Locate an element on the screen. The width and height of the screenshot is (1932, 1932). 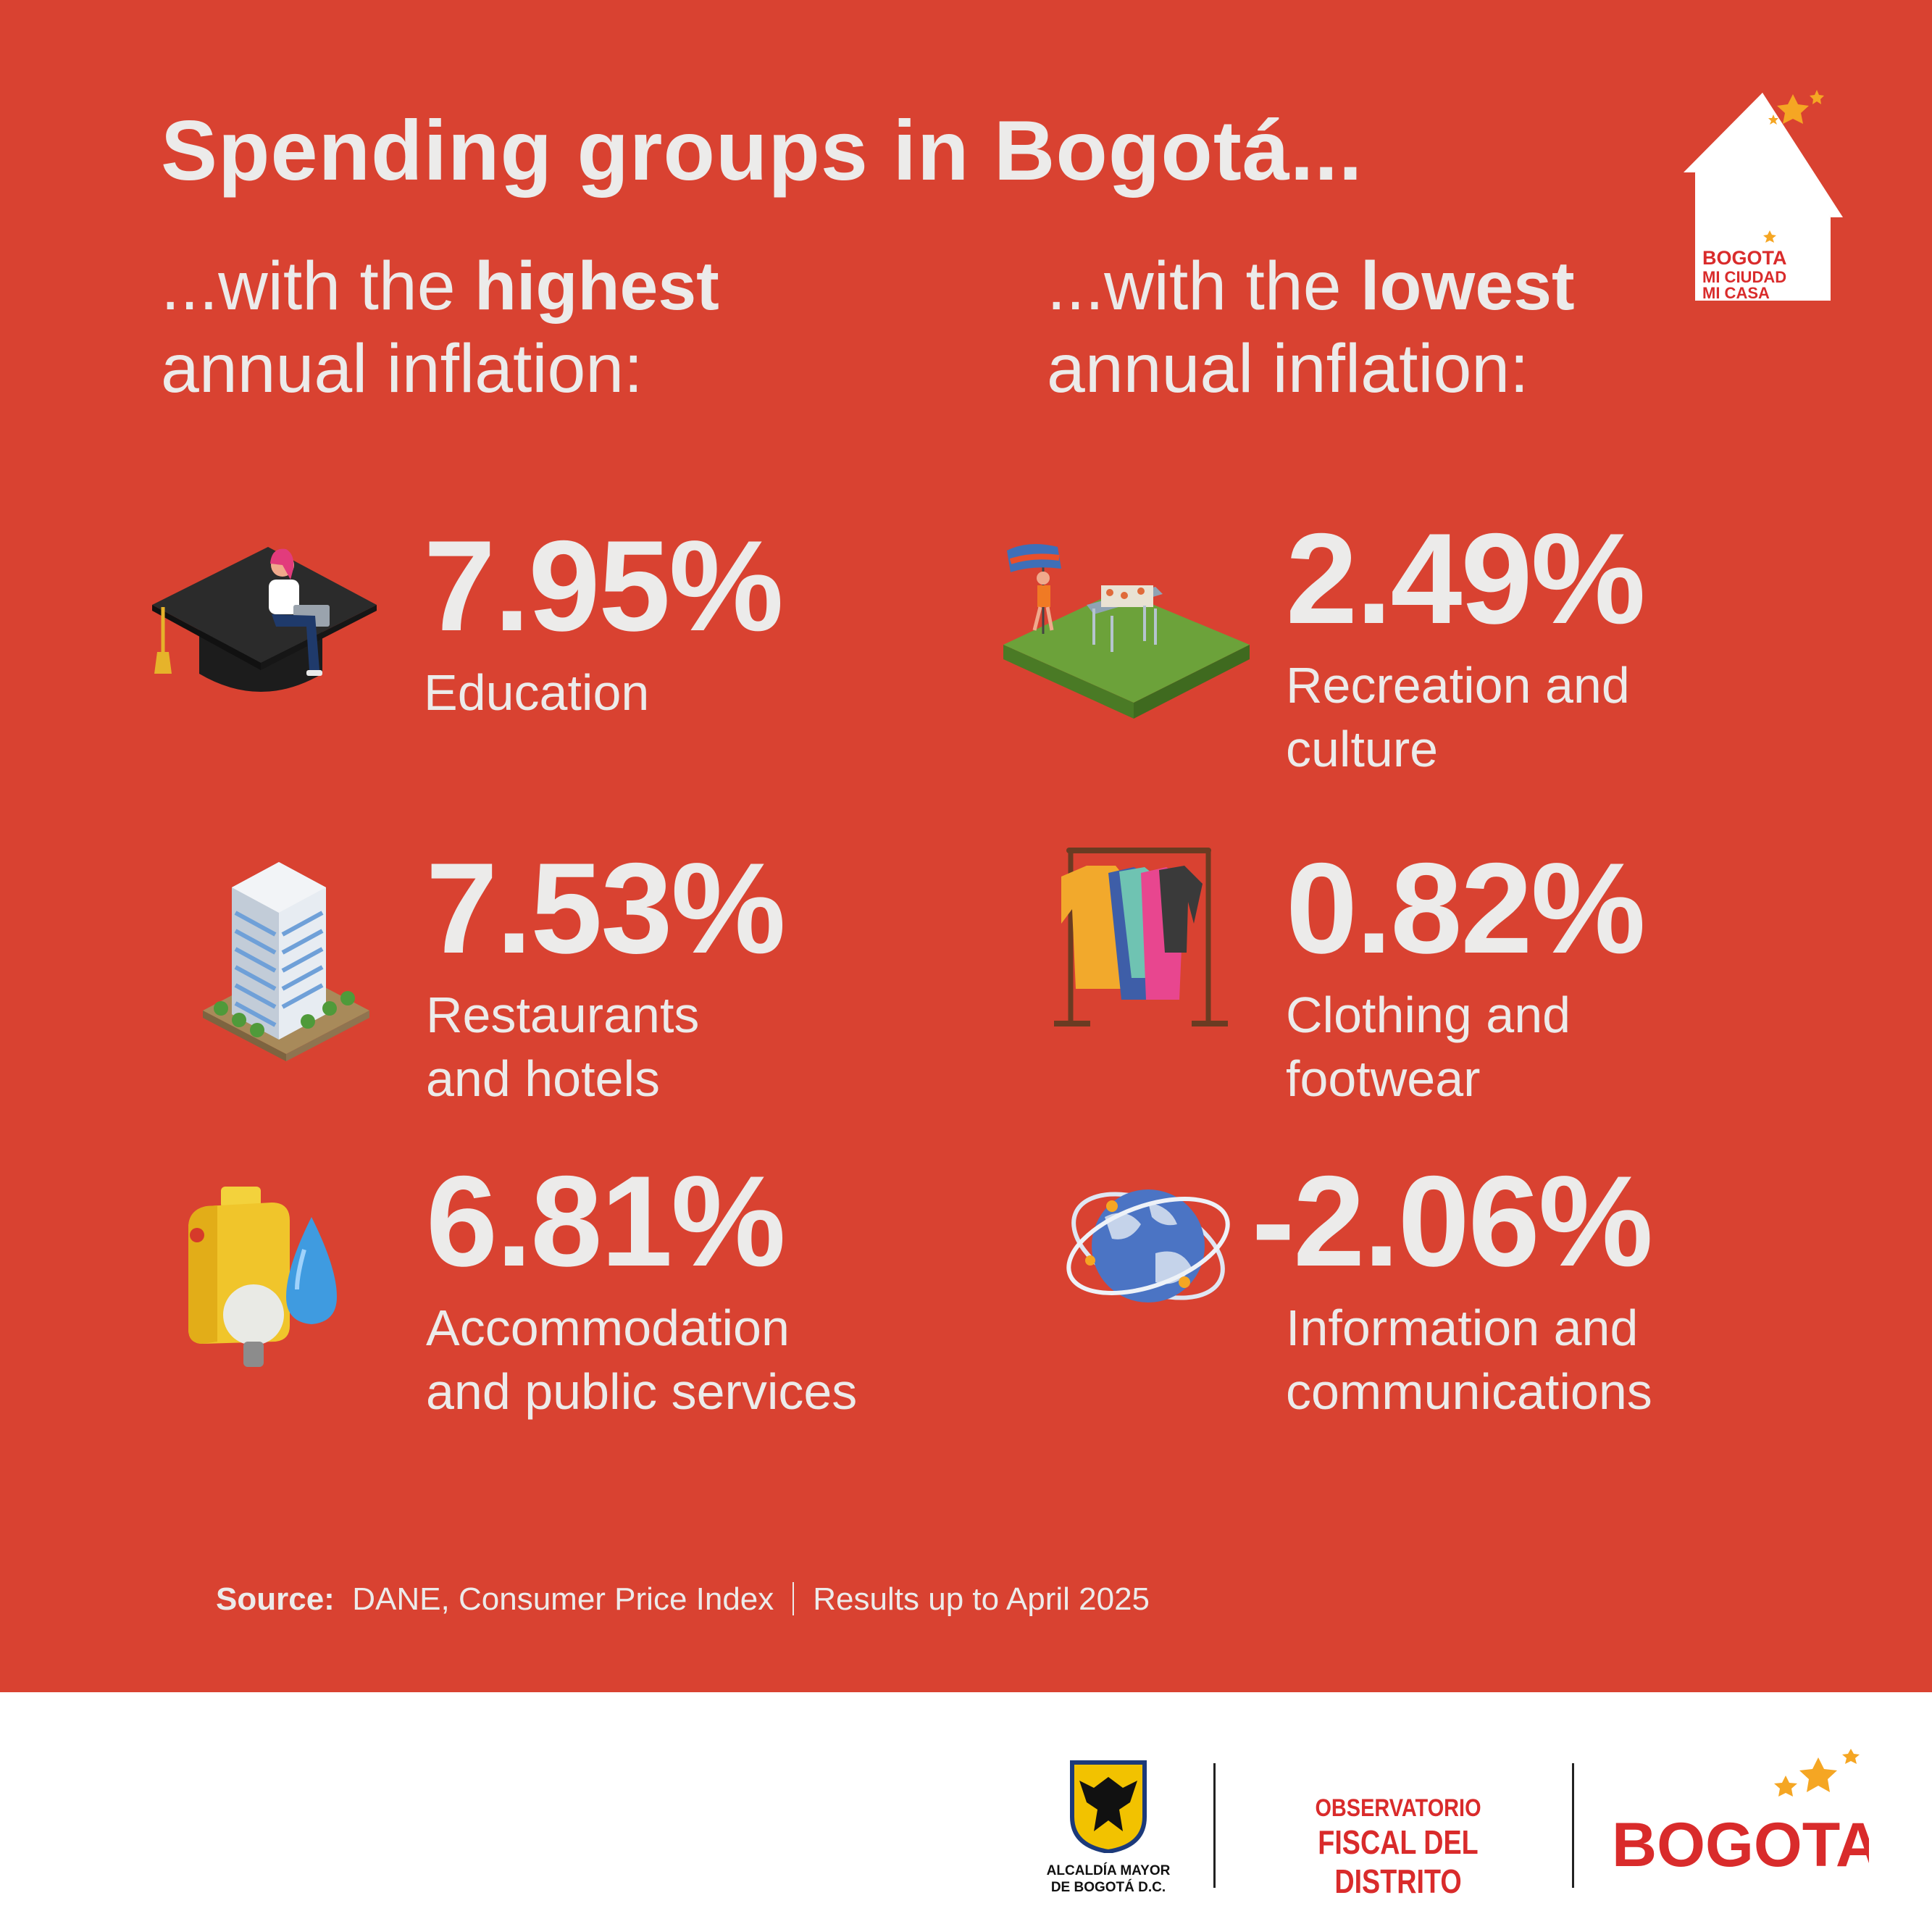
badge-line2: MI CIUDAD is located at coordinates (1744, 277).